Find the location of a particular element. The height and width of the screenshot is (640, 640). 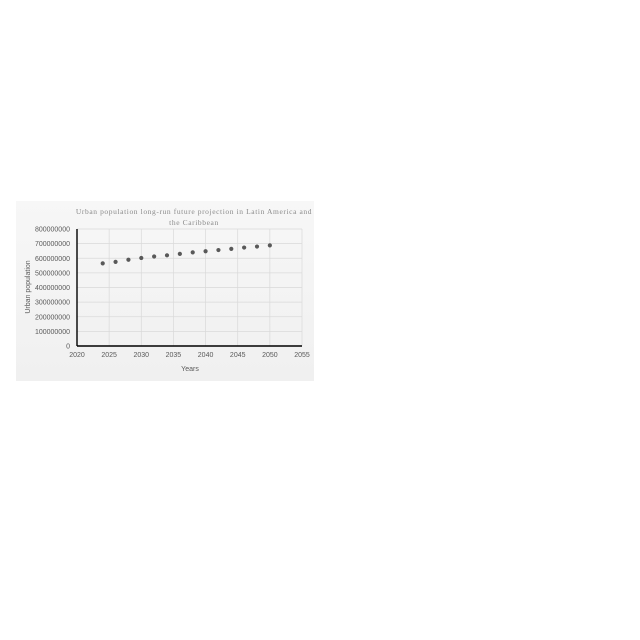

x-tick-labels: 2020 2025 2030 2035 2040 2045 2050 2055 is located at coordinates (189, 355).